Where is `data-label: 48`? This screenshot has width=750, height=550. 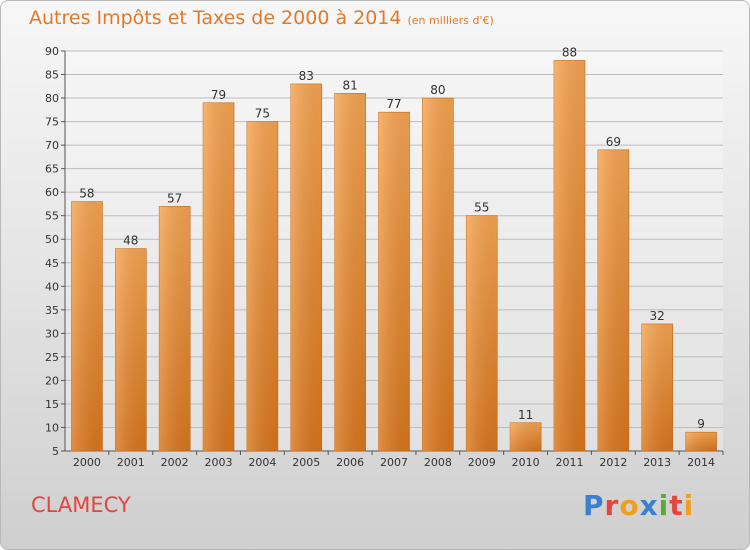
data-label: 48 is located at coordinates (130, 241).